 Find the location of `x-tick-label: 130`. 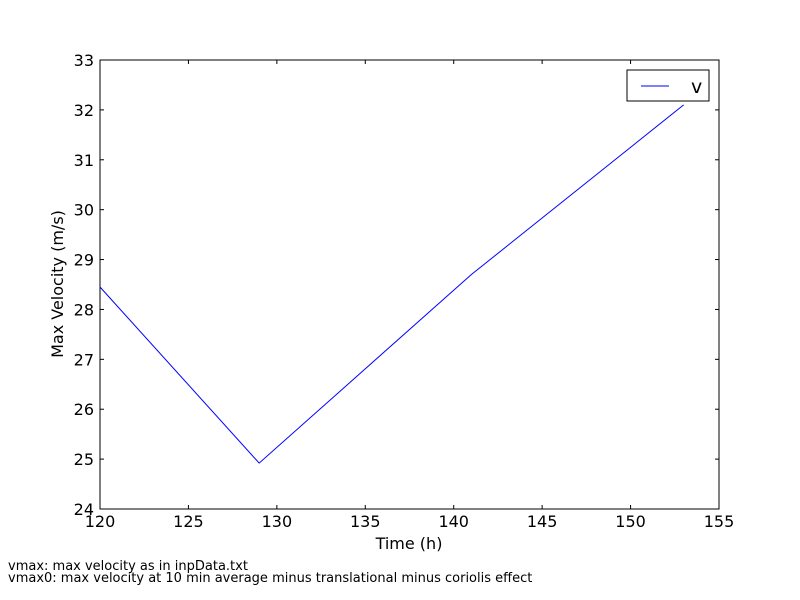

x-tick-label: 130 is located at coordinates (277, 521).